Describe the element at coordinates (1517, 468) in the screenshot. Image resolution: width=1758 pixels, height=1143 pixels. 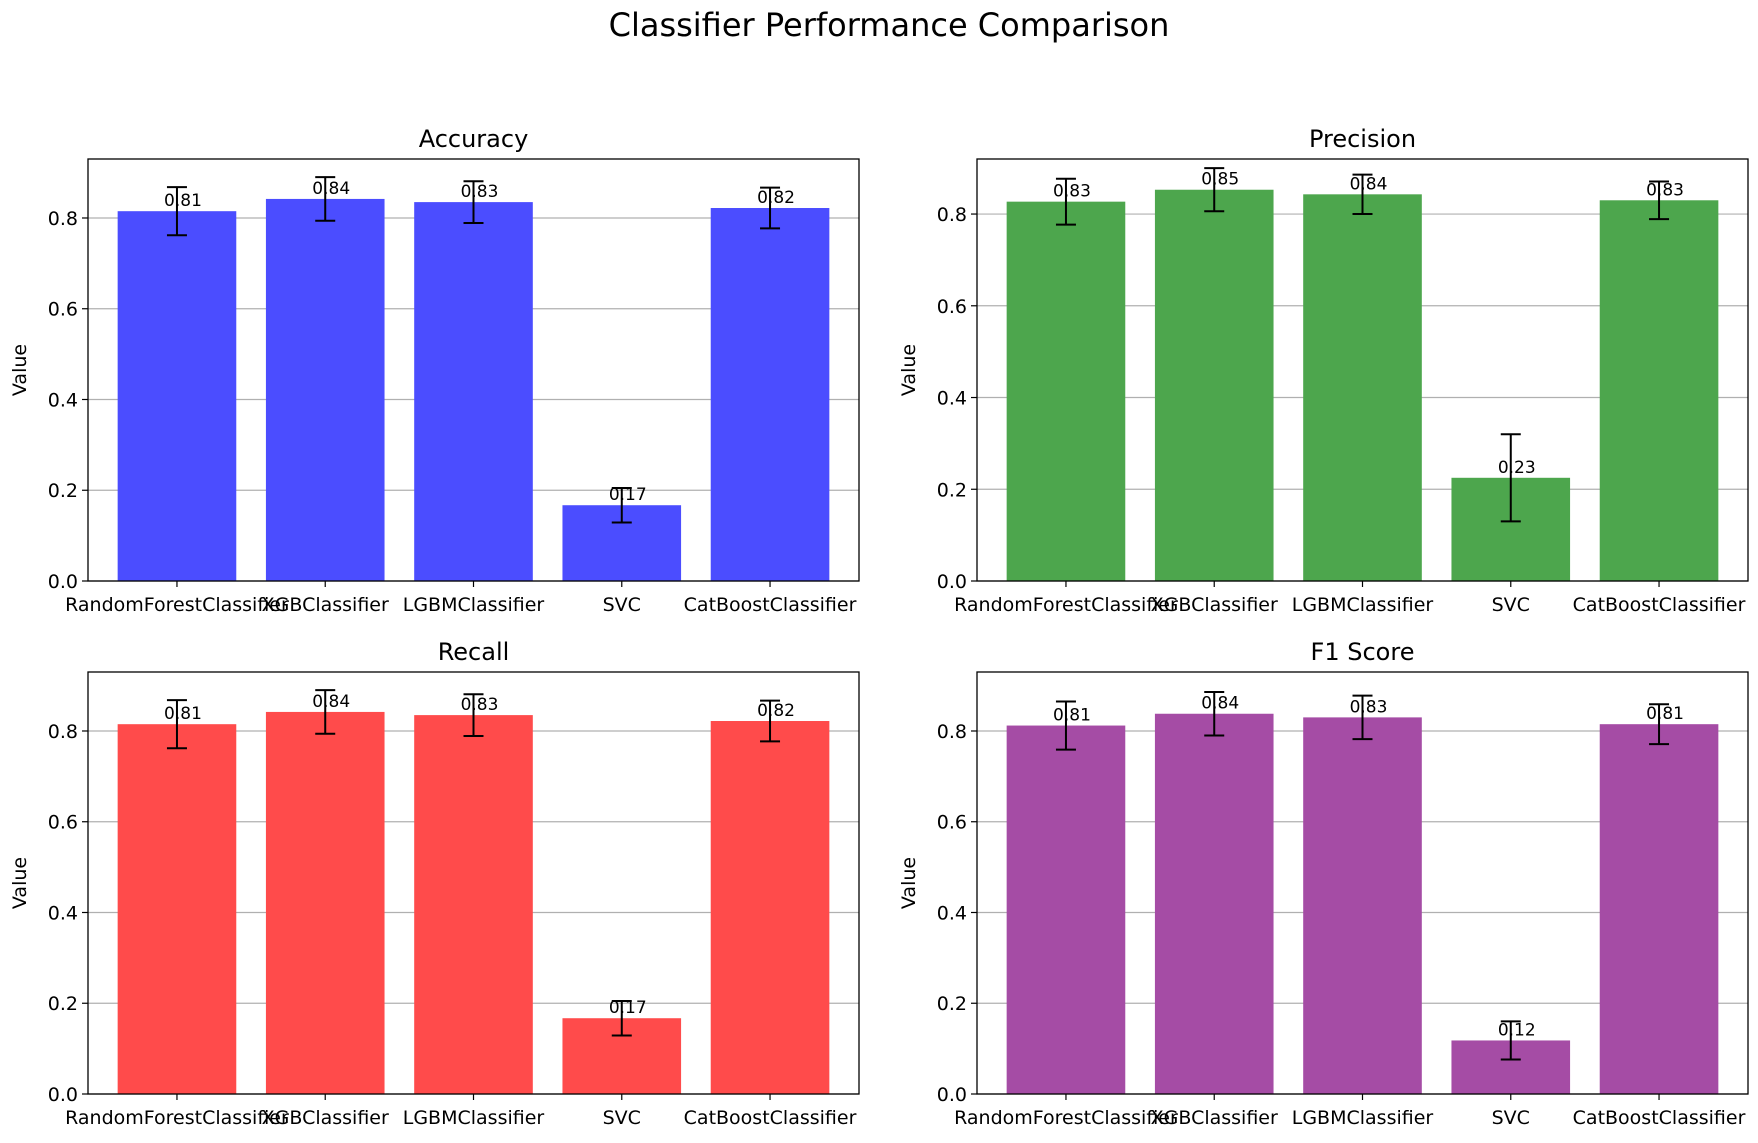
I see `data-label: 0.23` at that location.